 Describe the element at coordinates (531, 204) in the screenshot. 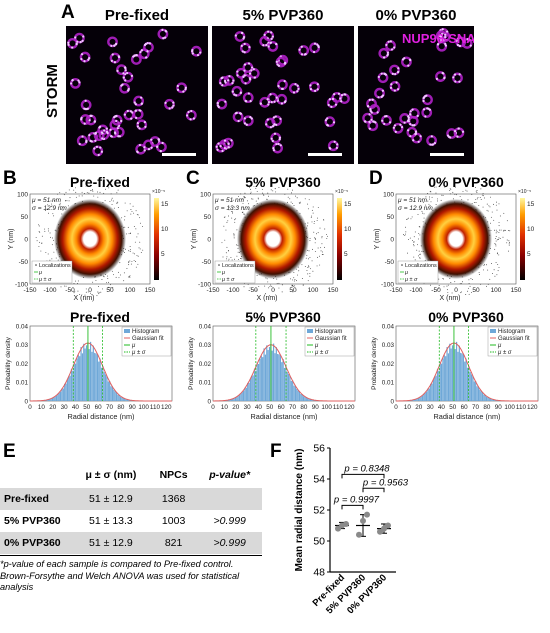

I see `colorbar-tick-label: 15` at that location.